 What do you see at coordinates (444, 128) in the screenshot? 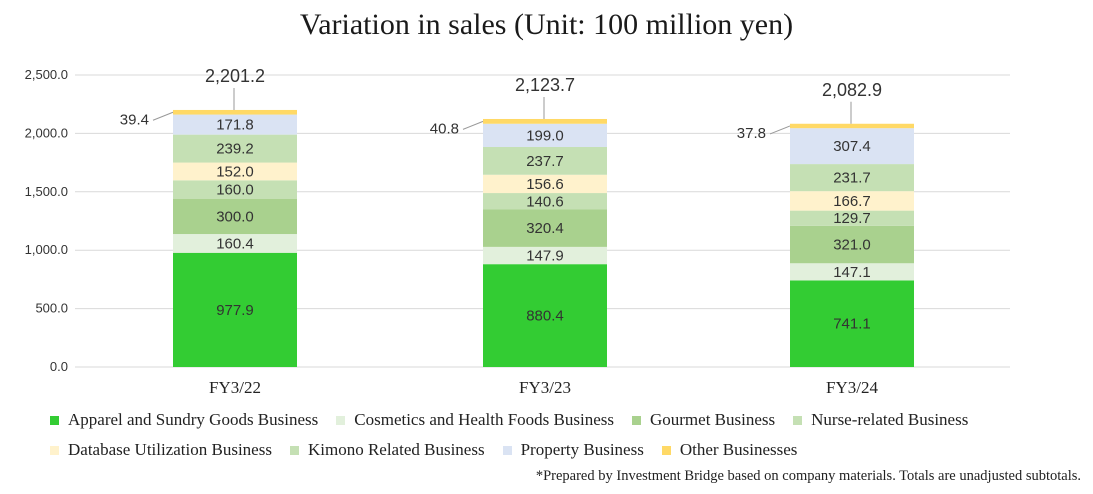
I see `data-label: 40.8` at bounding box center [444, 128].